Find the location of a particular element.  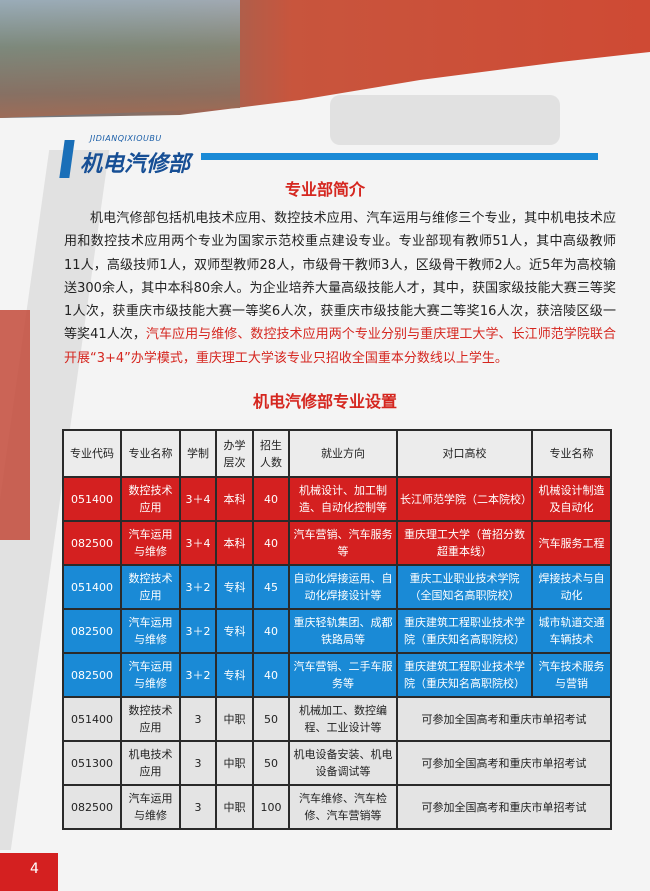

table-cell: 机电技术应用 is located at coordinates (150, 763).